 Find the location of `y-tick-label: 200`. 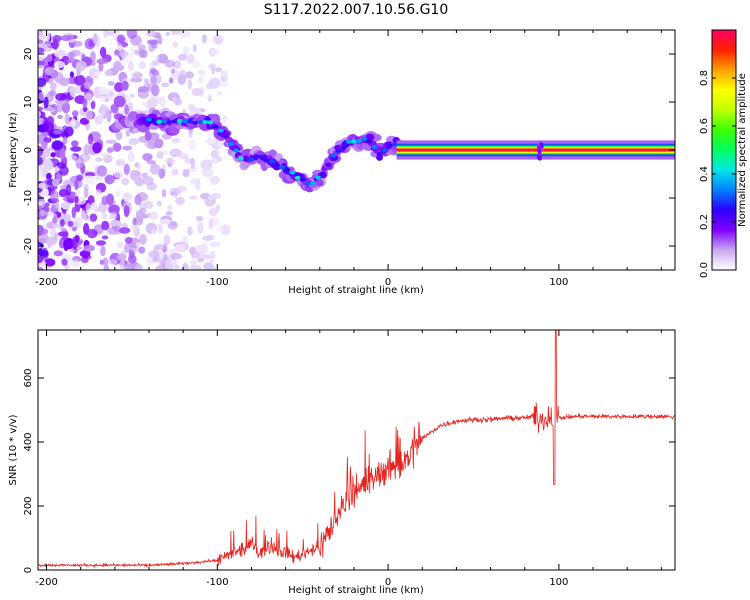

y-tick-label: 200 is located at coordinates (28, 505).